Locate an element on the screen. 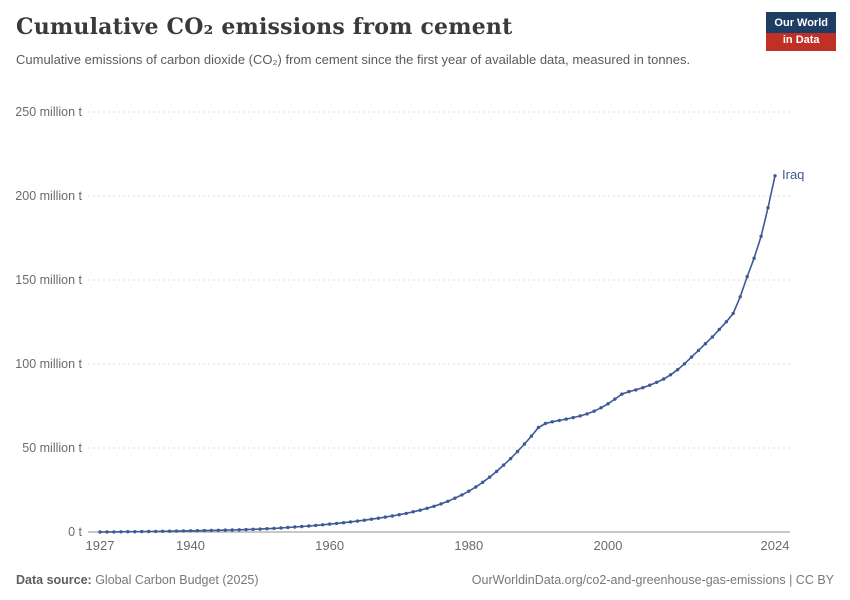 Image resolution: width=850 pixels, height=600 pixels. series-label-iraq: Iraq is located at coordinates (793, 174).